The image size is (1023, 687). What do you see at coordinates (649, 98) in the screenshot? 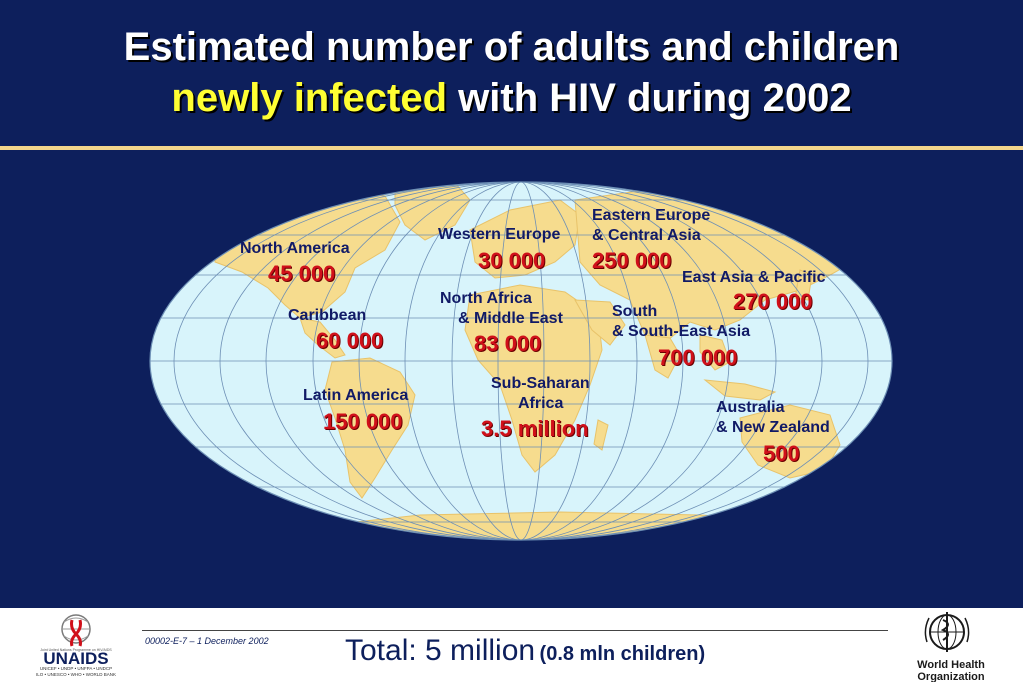
I see `title-line-2-rest: with HIV during 2002` at bounding box center [649, 98].